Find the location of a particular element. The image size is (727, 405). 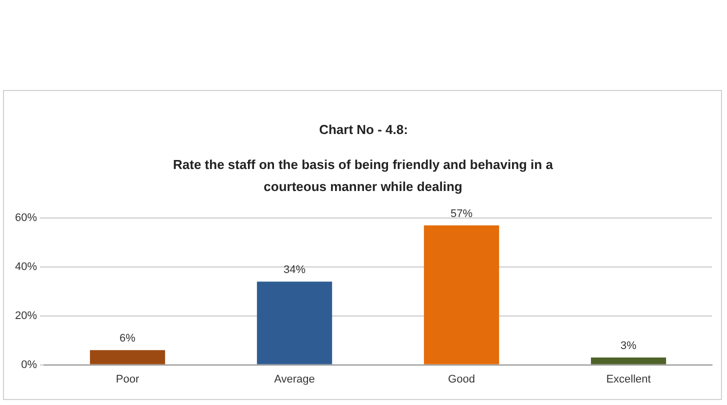

chart-title: Chart No - 4.8: is located at coordinates (363, 129).